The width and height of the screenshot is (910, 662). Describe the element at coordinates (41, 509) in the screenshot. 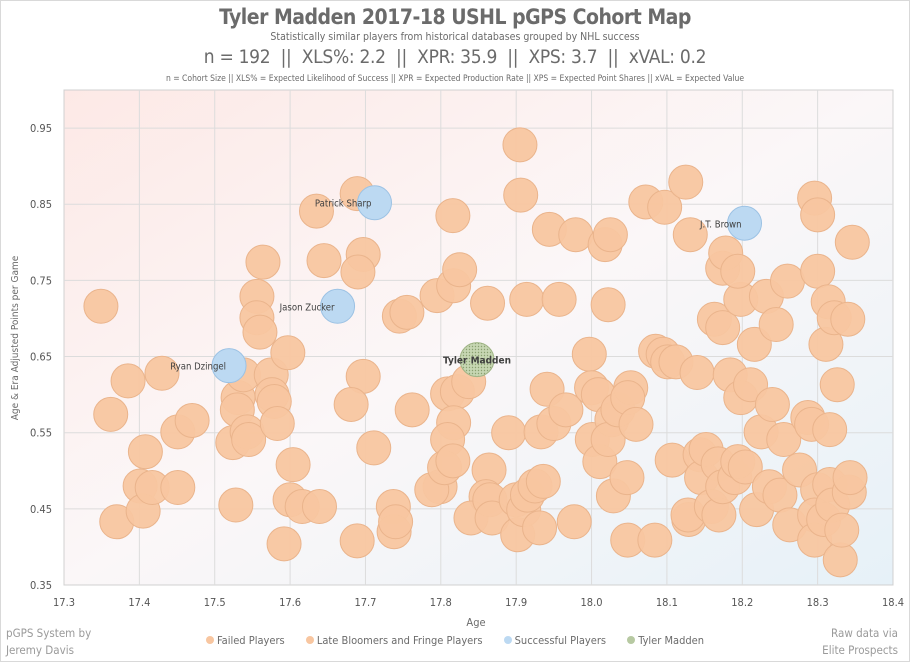

I see `y-tick-label: 0.45` at that location.